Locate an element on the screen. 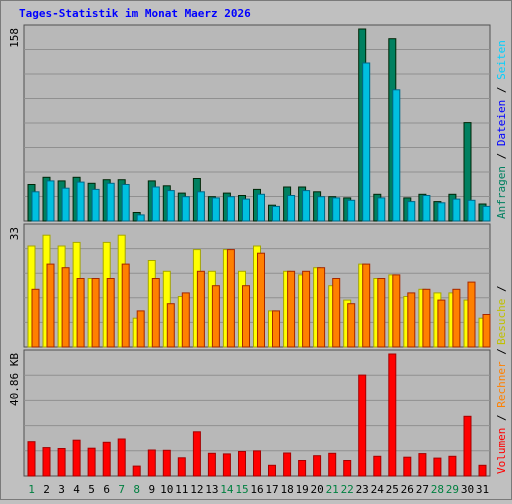 Image resolution: width=512 pixels, height=504 pixels. side-label-top: Anfragen / Dateien / Seiten is located at coordinates (501, 129).